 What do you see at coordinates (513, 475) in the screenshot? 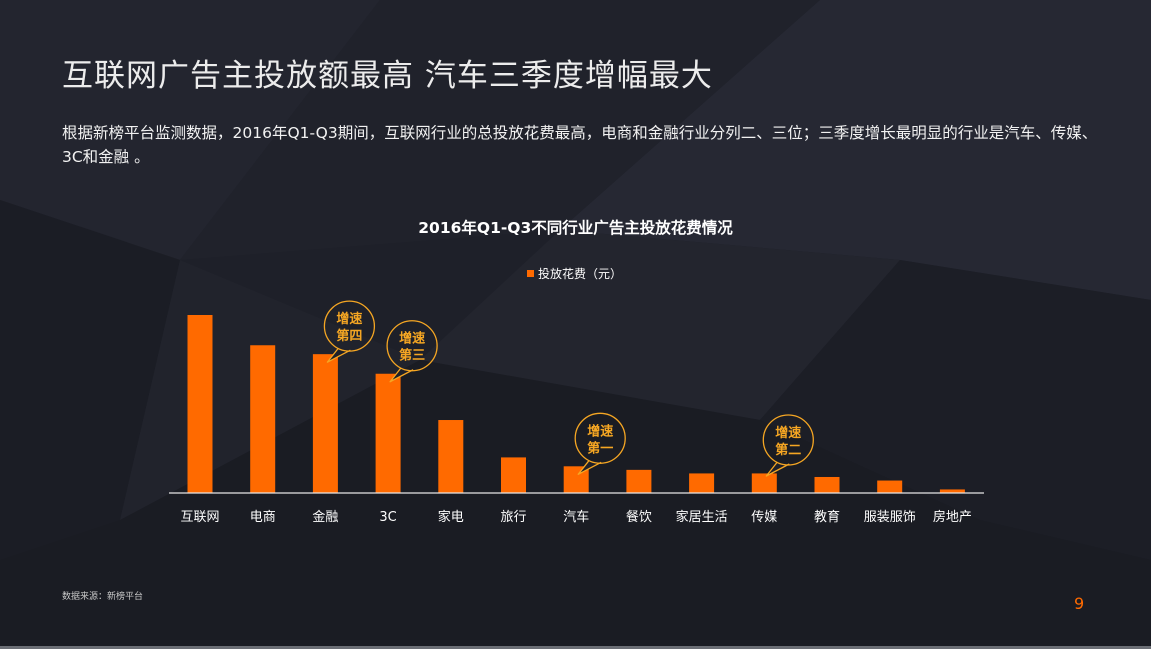
I see `bar-旅行` at bounding box center [513, 475].